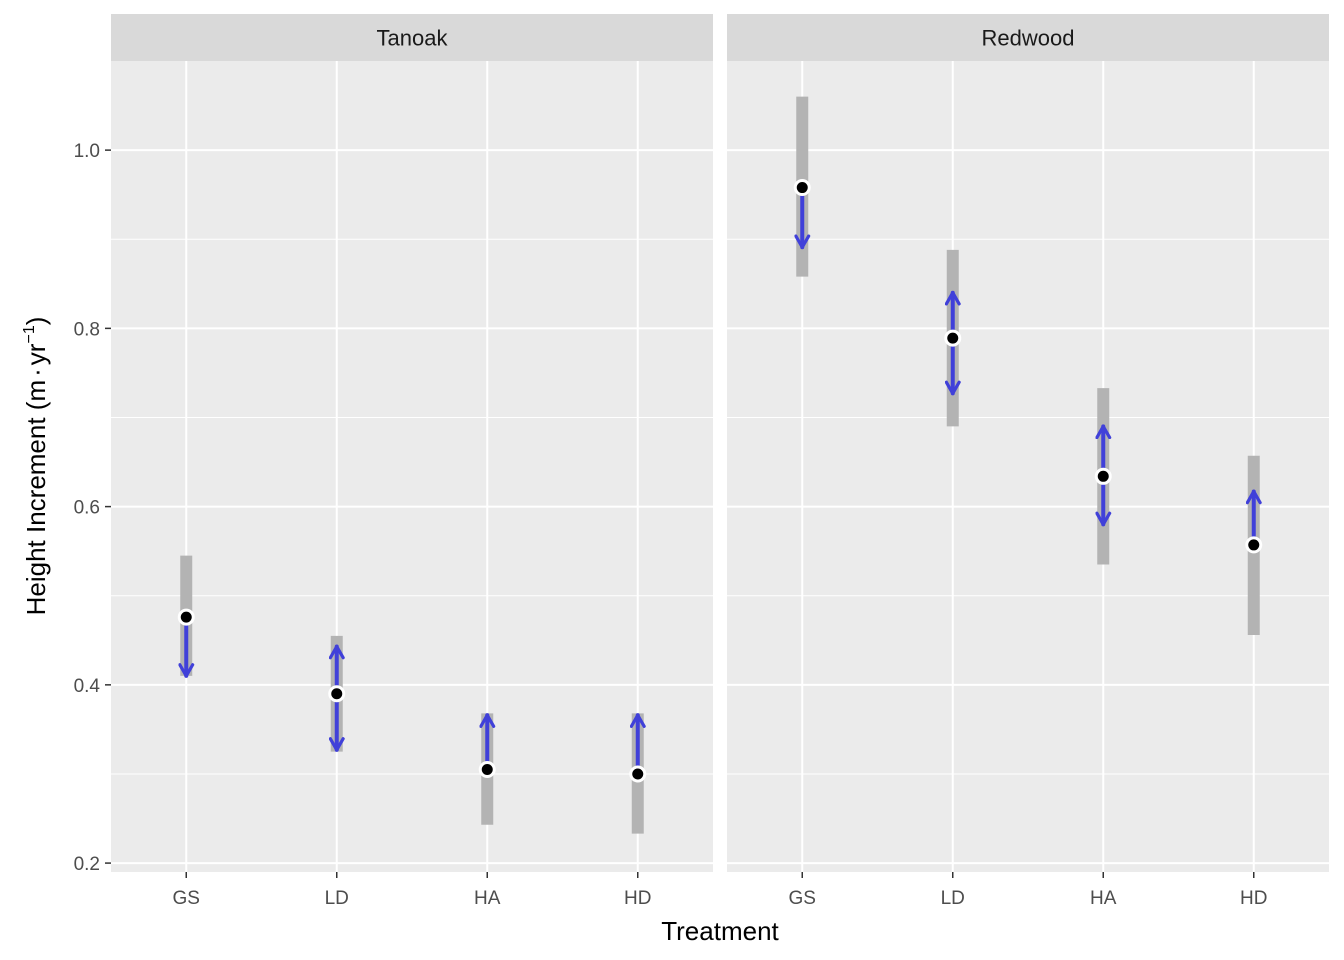 The height and width of the screenshot is (960, 1344). What do you see at coordinates (87, 329) in the screenshot?
I see `y-tick-label: 0.8` at bounding box center [87, 329].